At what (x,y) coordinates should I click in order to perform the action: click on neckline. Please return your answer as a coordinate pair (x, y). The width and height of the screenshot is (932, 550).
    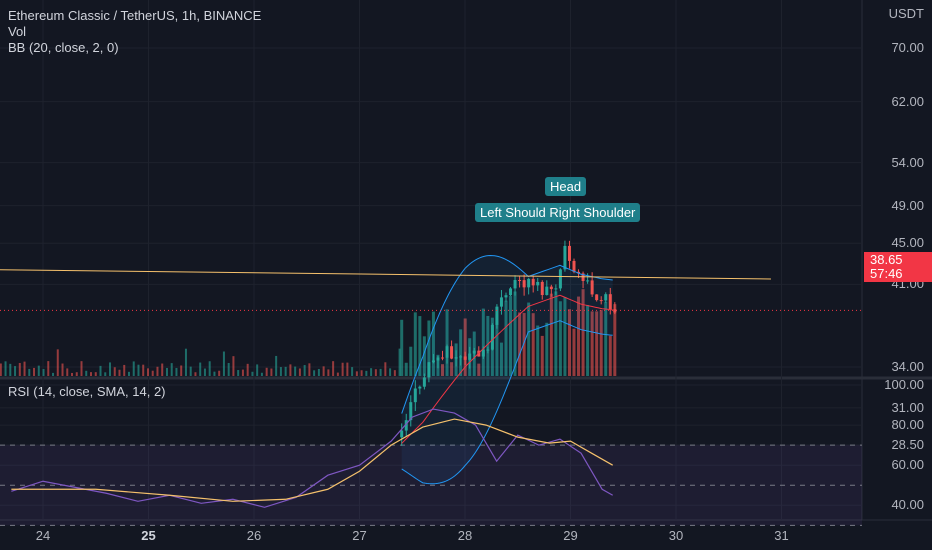
    Looking at the image, I should click on (385, 274).